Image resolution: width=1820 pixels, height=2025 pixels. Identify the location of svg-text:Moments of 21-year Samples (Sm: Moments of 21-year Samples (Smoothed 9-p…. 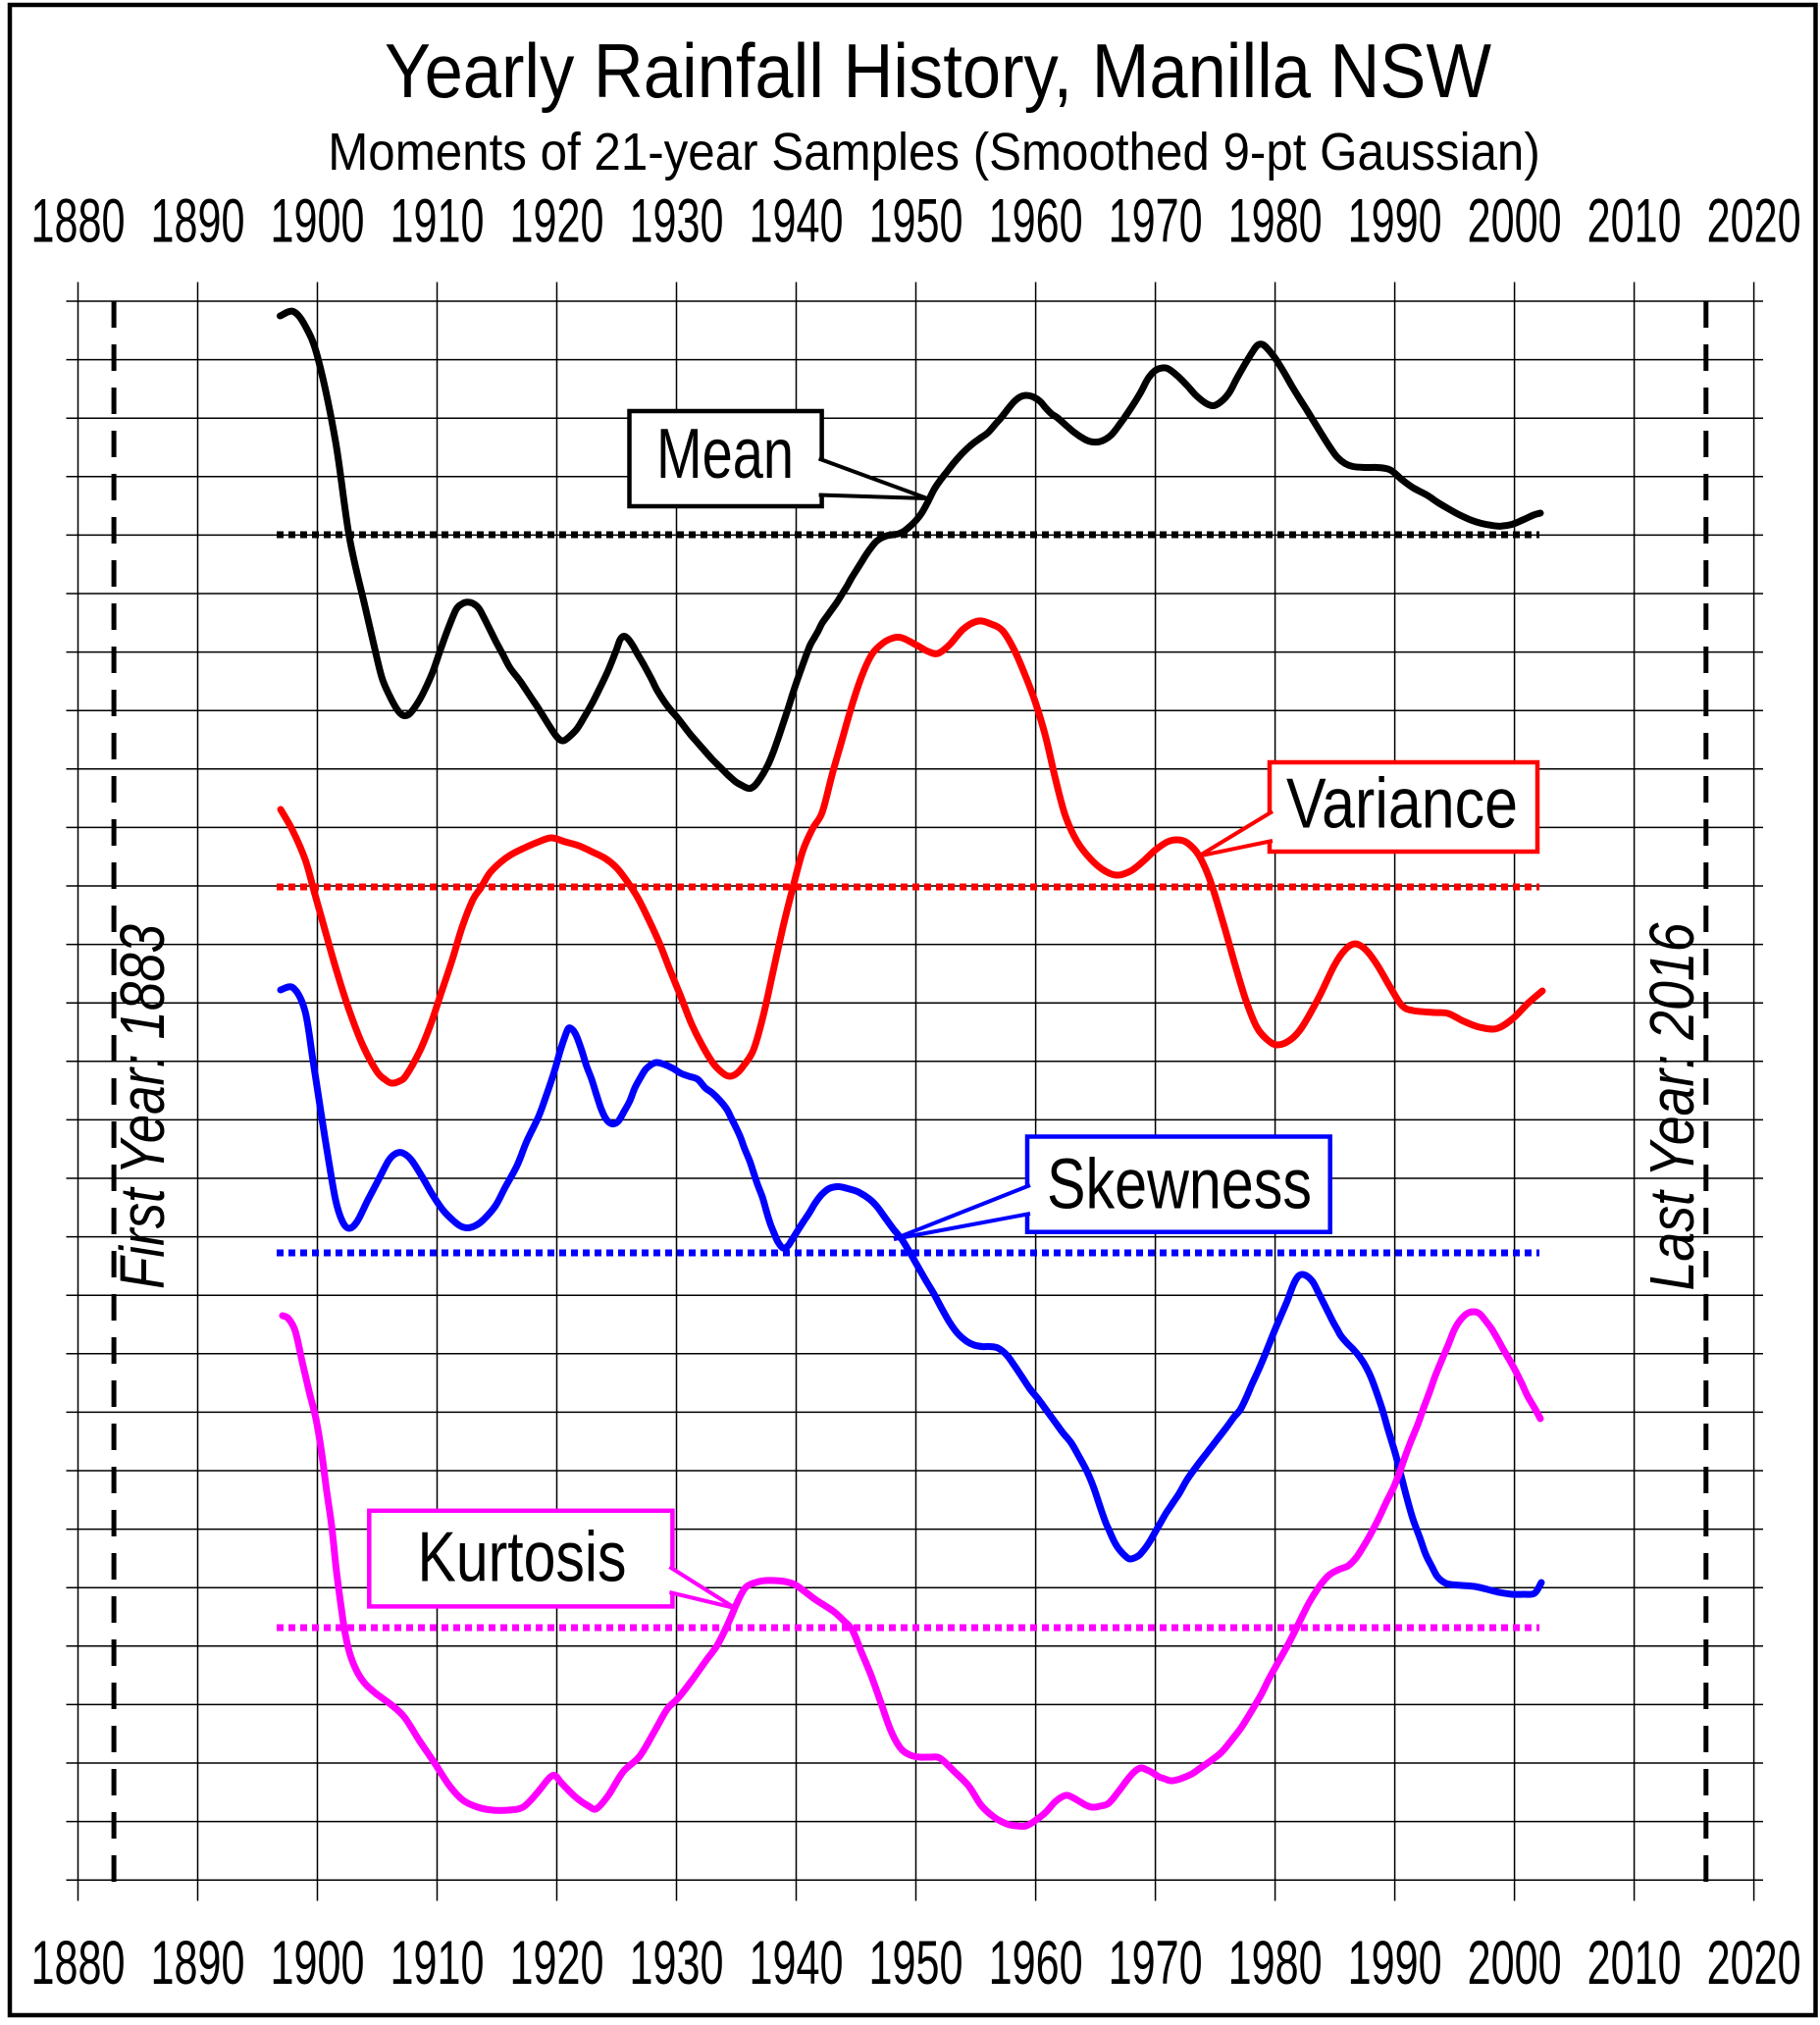
(934, 152).